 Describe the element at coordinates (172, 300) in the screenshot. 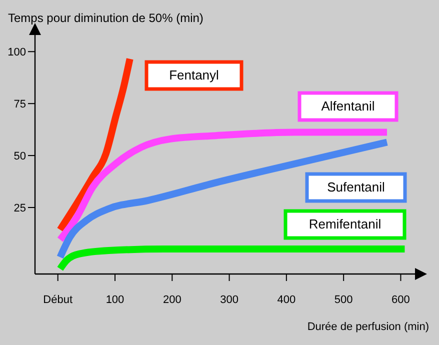

I see `x-tick-label: 200` at that location.